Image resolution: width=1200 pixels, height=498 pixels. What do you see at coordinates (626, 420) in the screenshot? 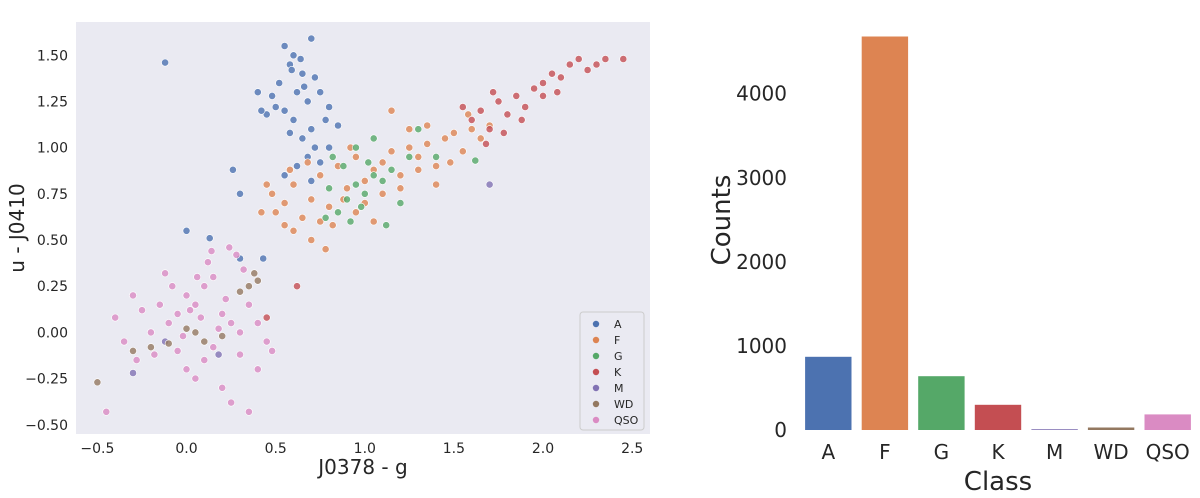
I see `legend-label: QSO` at bounding box center [626, 420].